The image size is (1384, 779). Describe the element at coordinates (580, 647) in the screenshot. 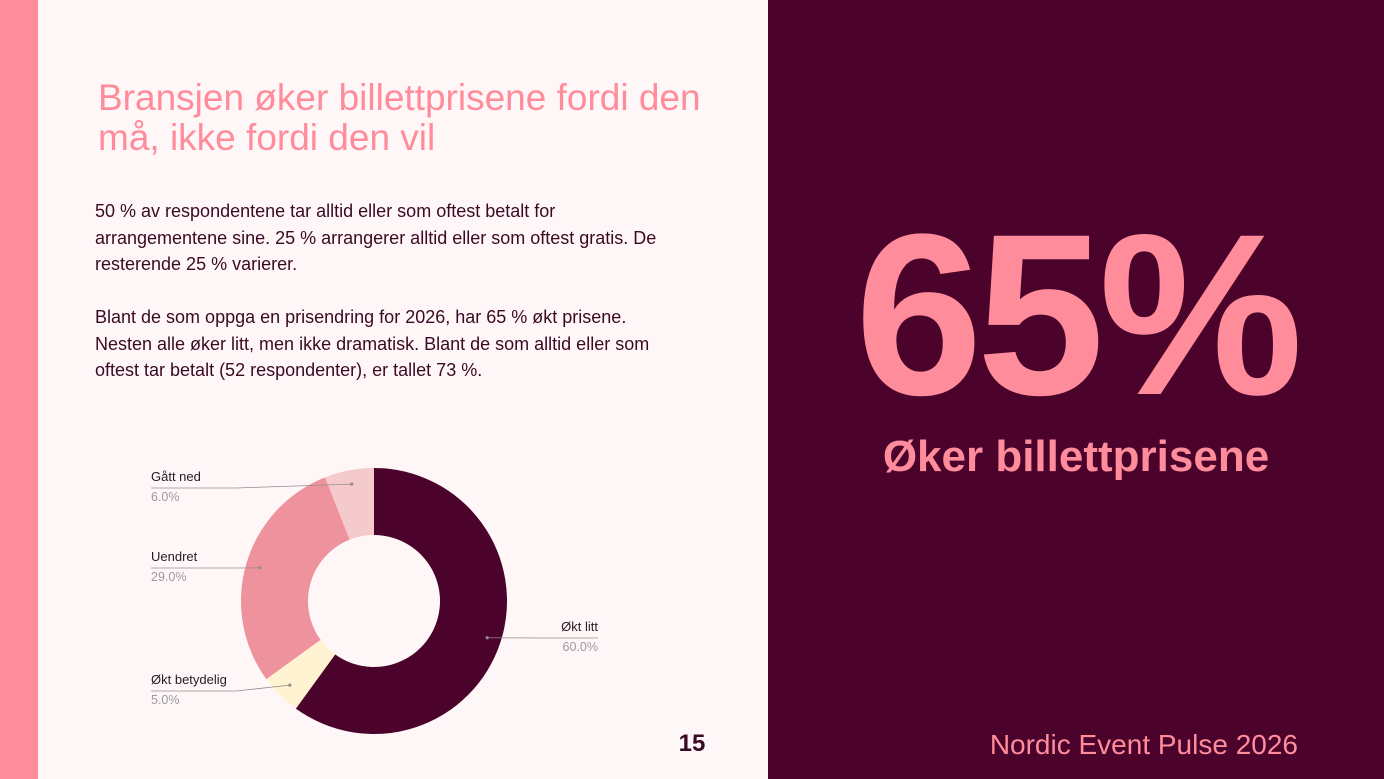

I see `slice-value-0: 60.0%` at that location.